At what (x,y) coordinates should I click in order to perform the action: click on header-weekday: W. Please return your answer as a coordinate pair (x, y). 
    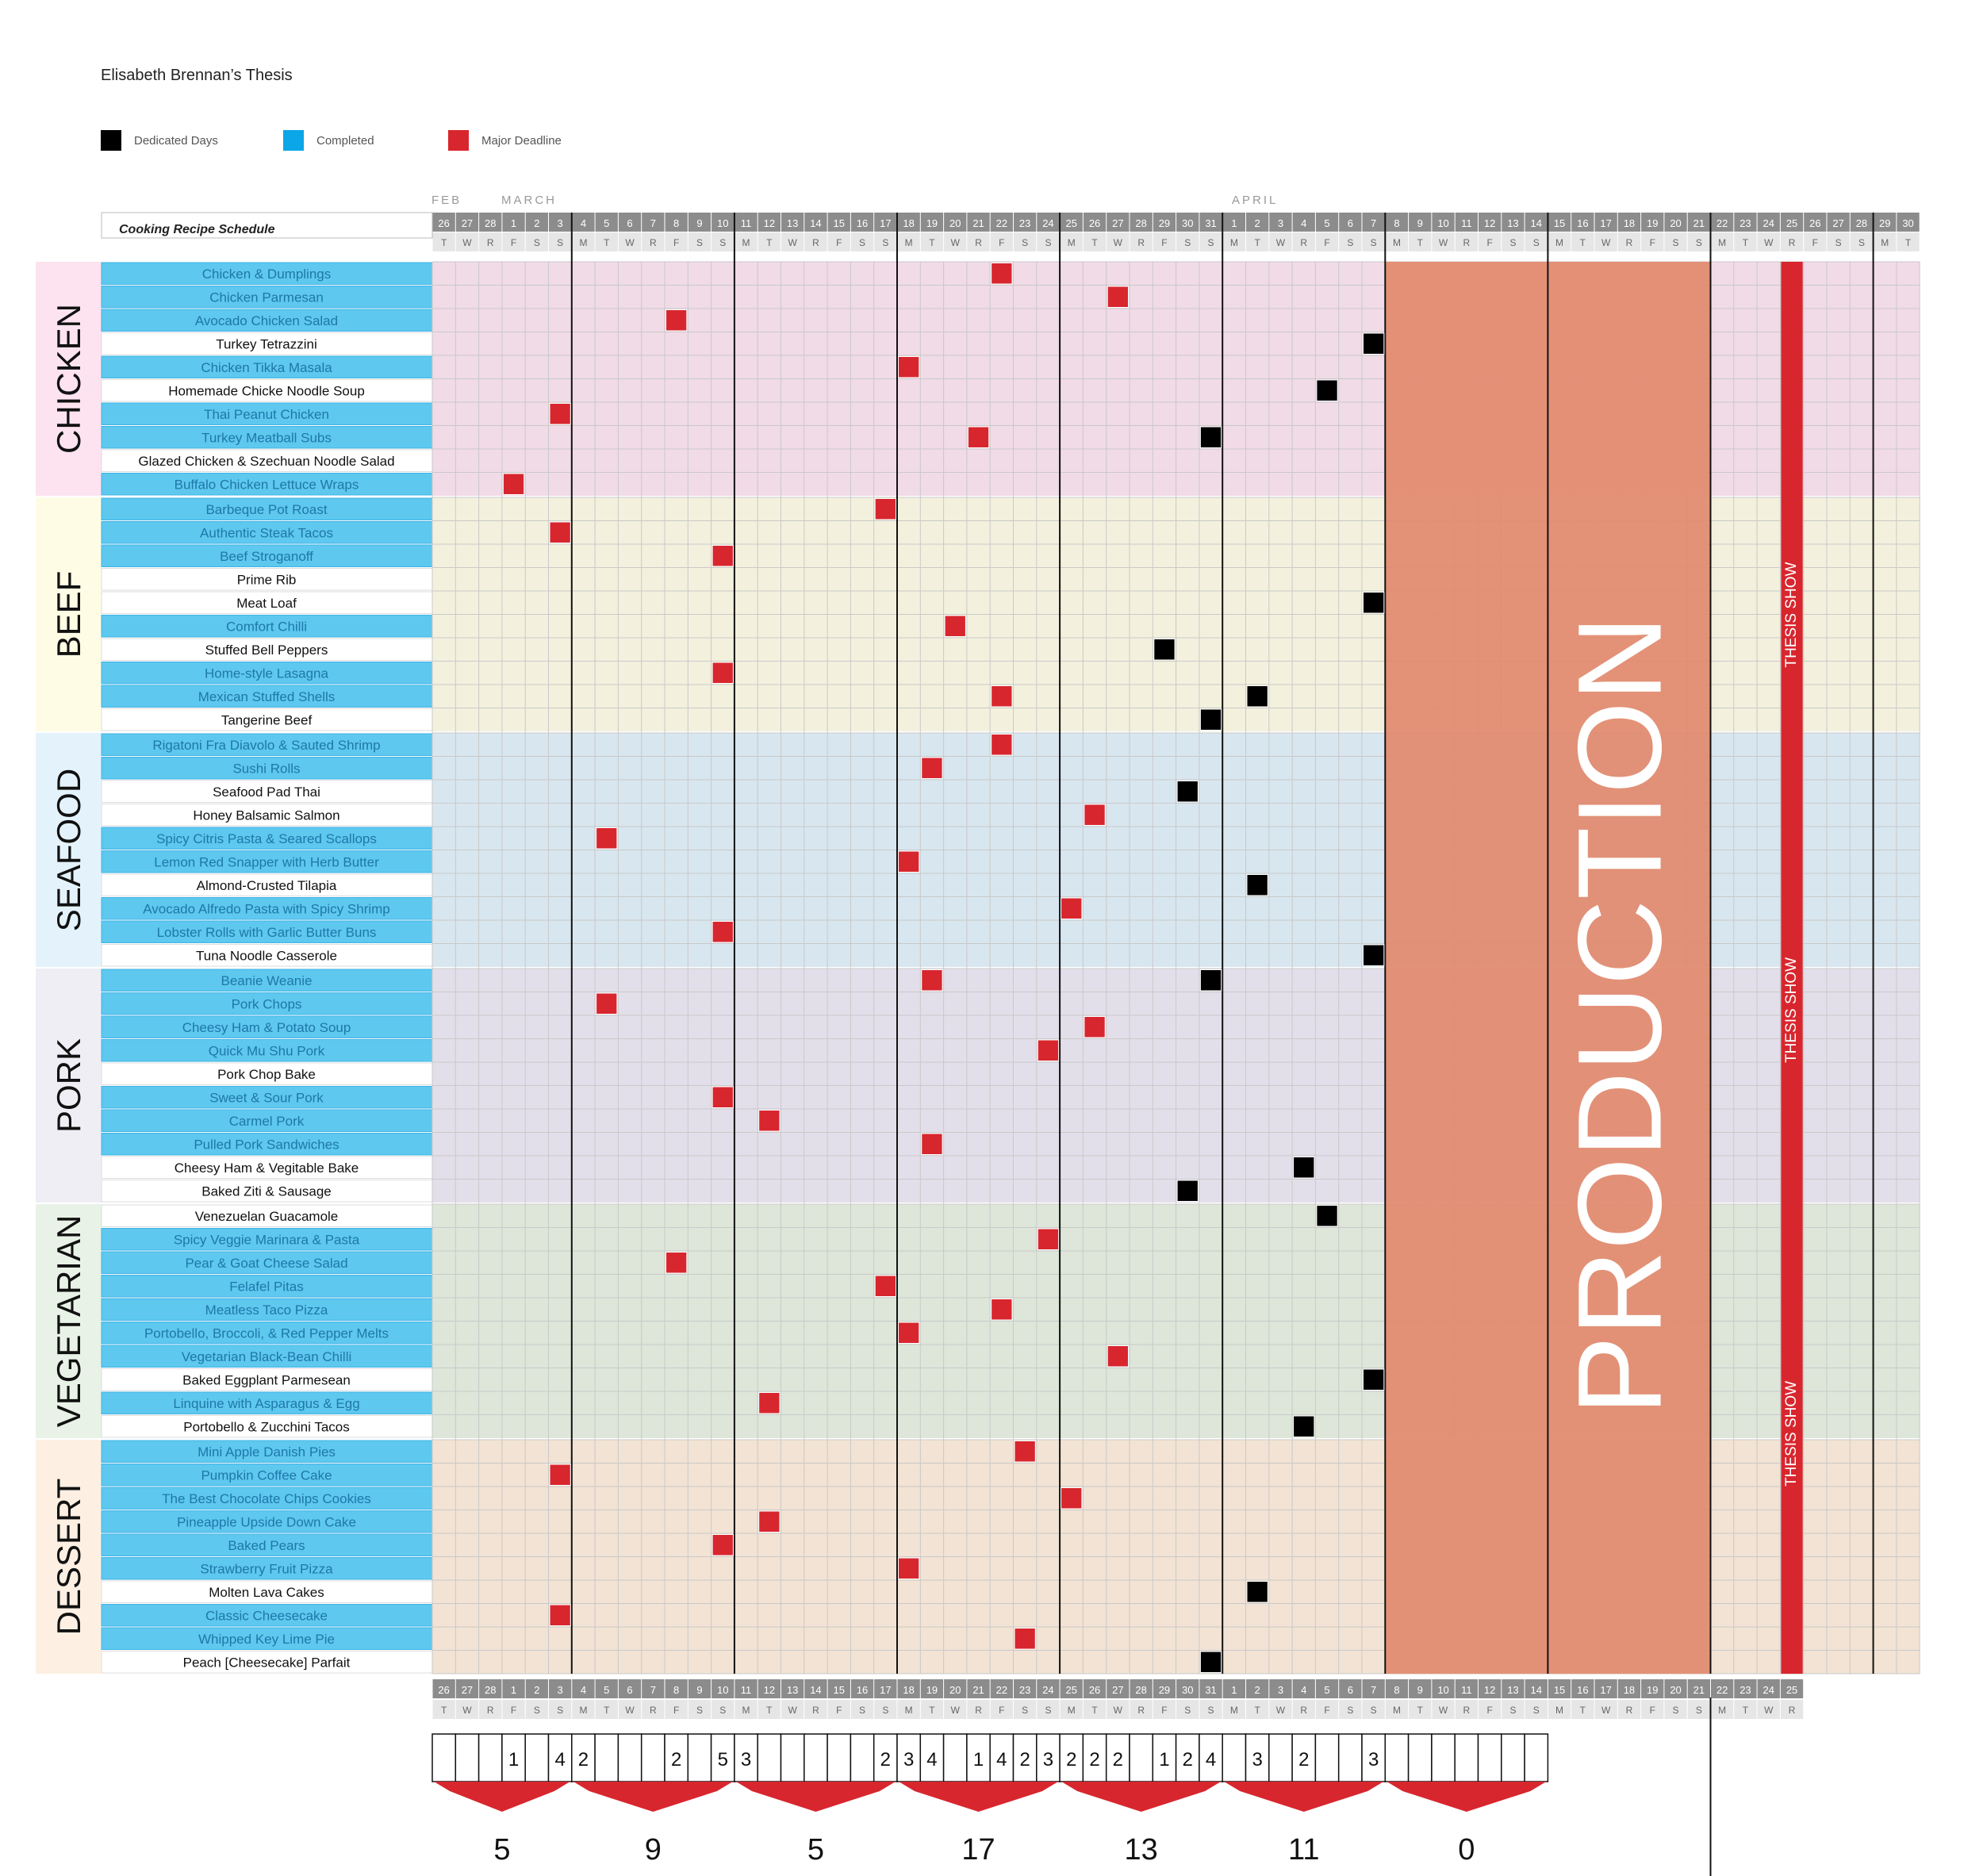
    Looking at the image, I should click on (956, 242).